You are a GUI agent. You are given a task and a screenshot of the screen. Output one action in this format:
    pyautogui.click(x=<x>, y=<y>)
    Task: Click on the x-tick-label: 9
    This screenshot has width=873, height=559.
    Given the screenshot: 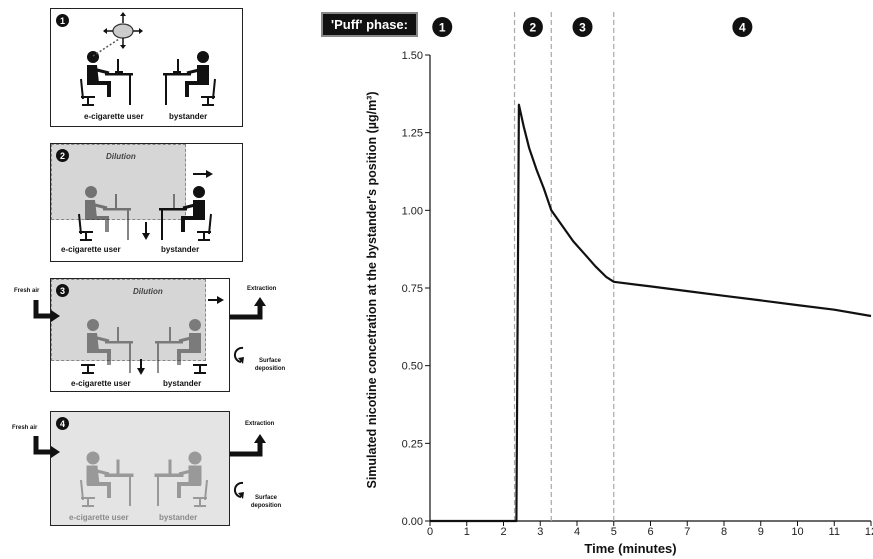 What is the action you would take?
    pyautogui.click(x=761, y=532)
    